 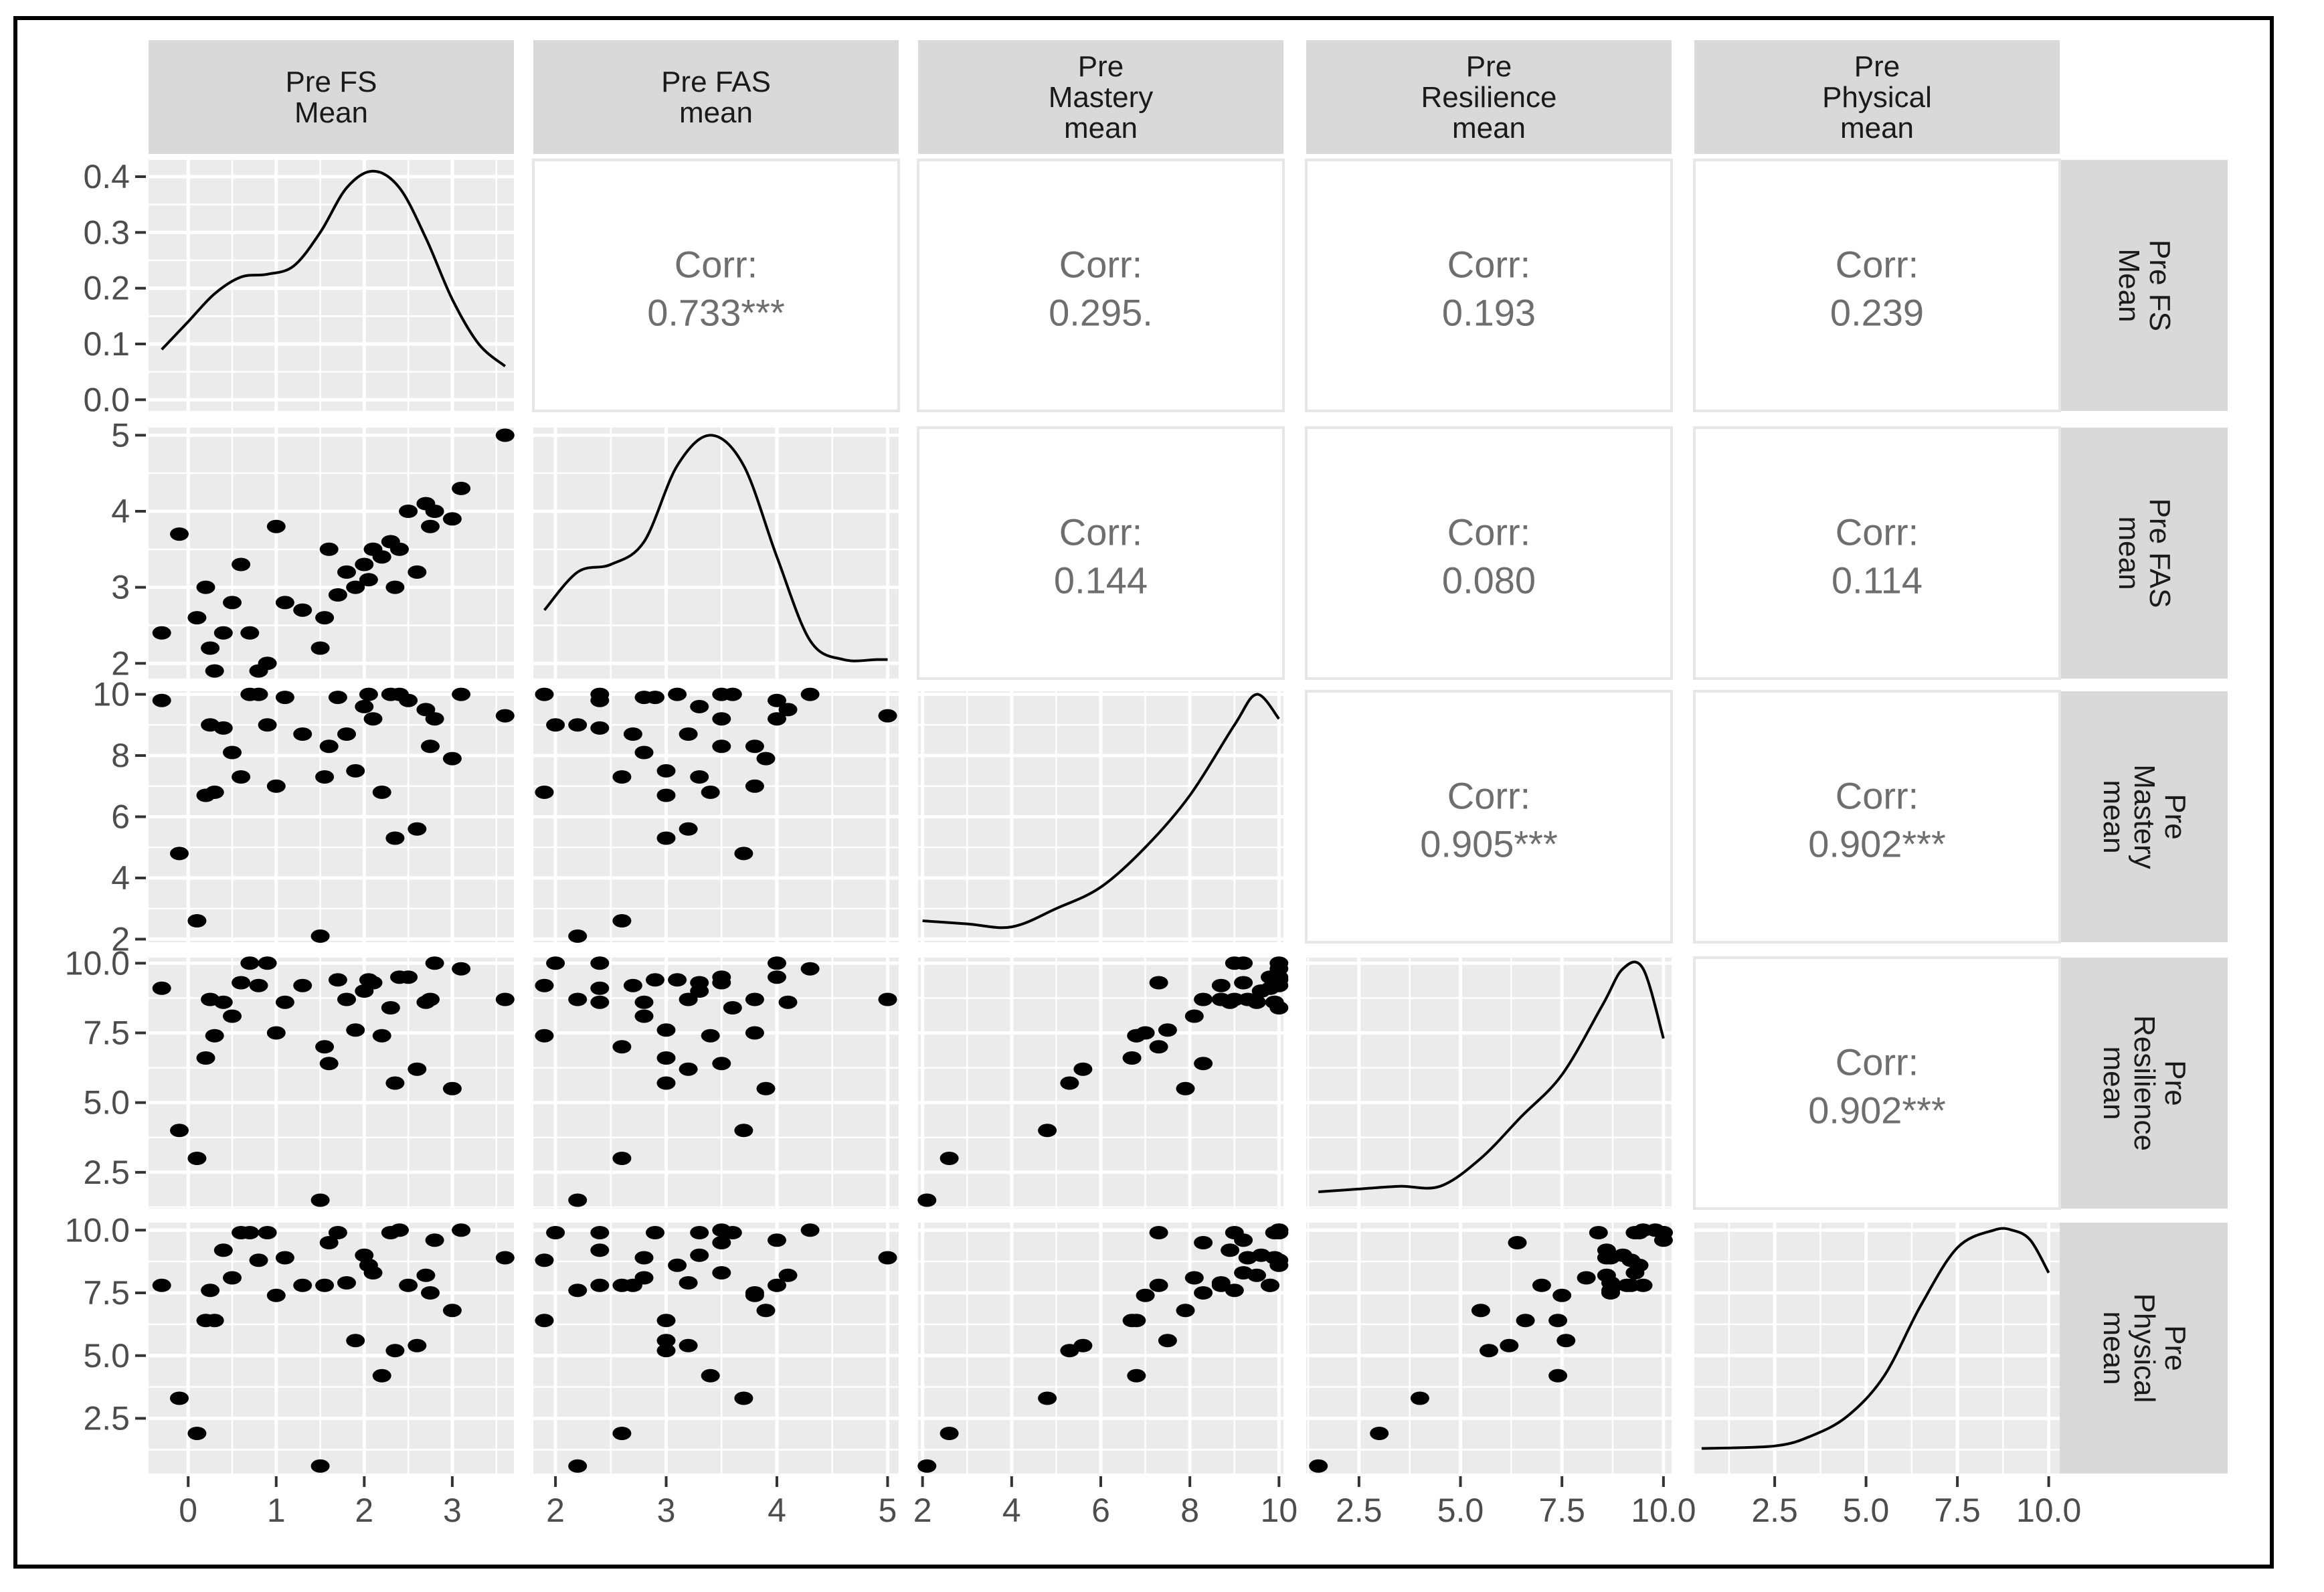 I want to click on corr-value: 0.295., so click(x=1101, y=313).